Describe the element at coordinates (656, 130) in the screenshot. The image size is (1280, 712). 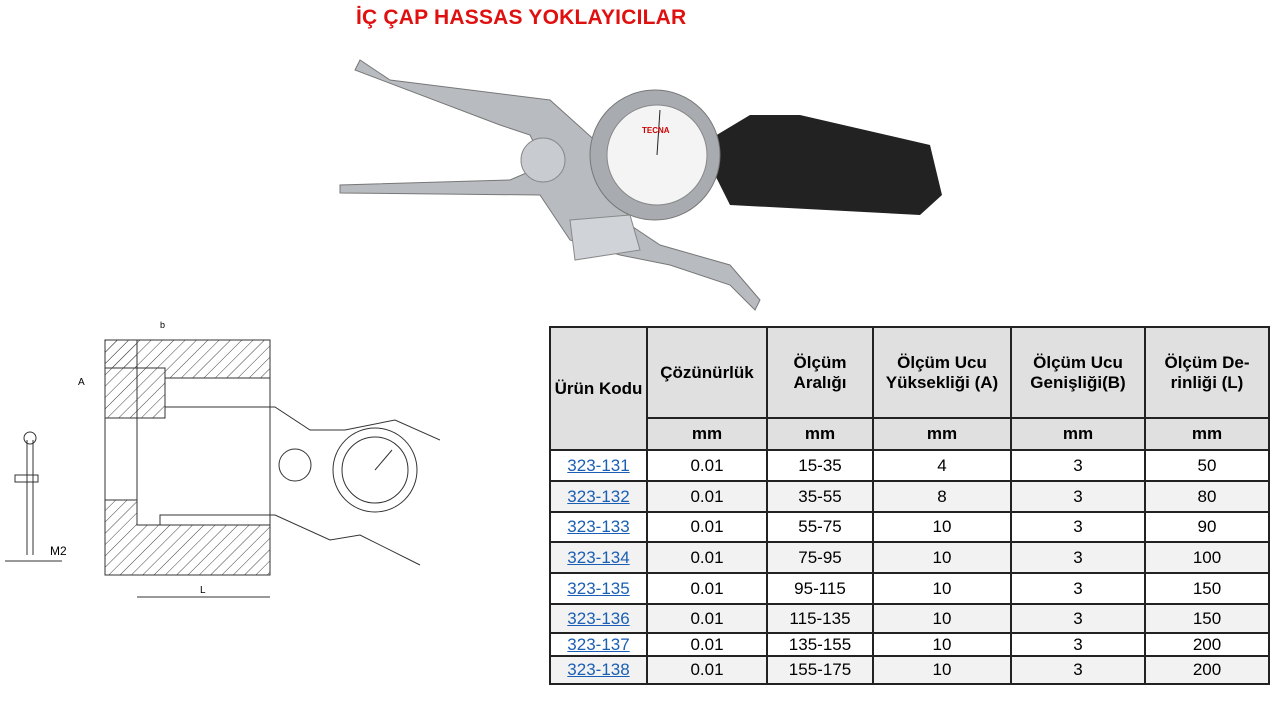
I see `brand-logo: TECNA` at that location.